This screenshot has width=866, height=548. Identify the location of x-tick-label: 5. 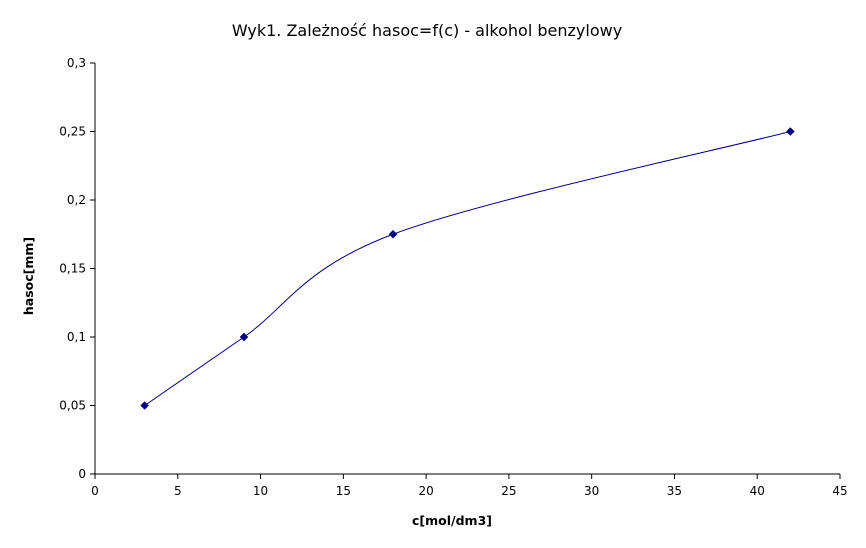
(178, 491).